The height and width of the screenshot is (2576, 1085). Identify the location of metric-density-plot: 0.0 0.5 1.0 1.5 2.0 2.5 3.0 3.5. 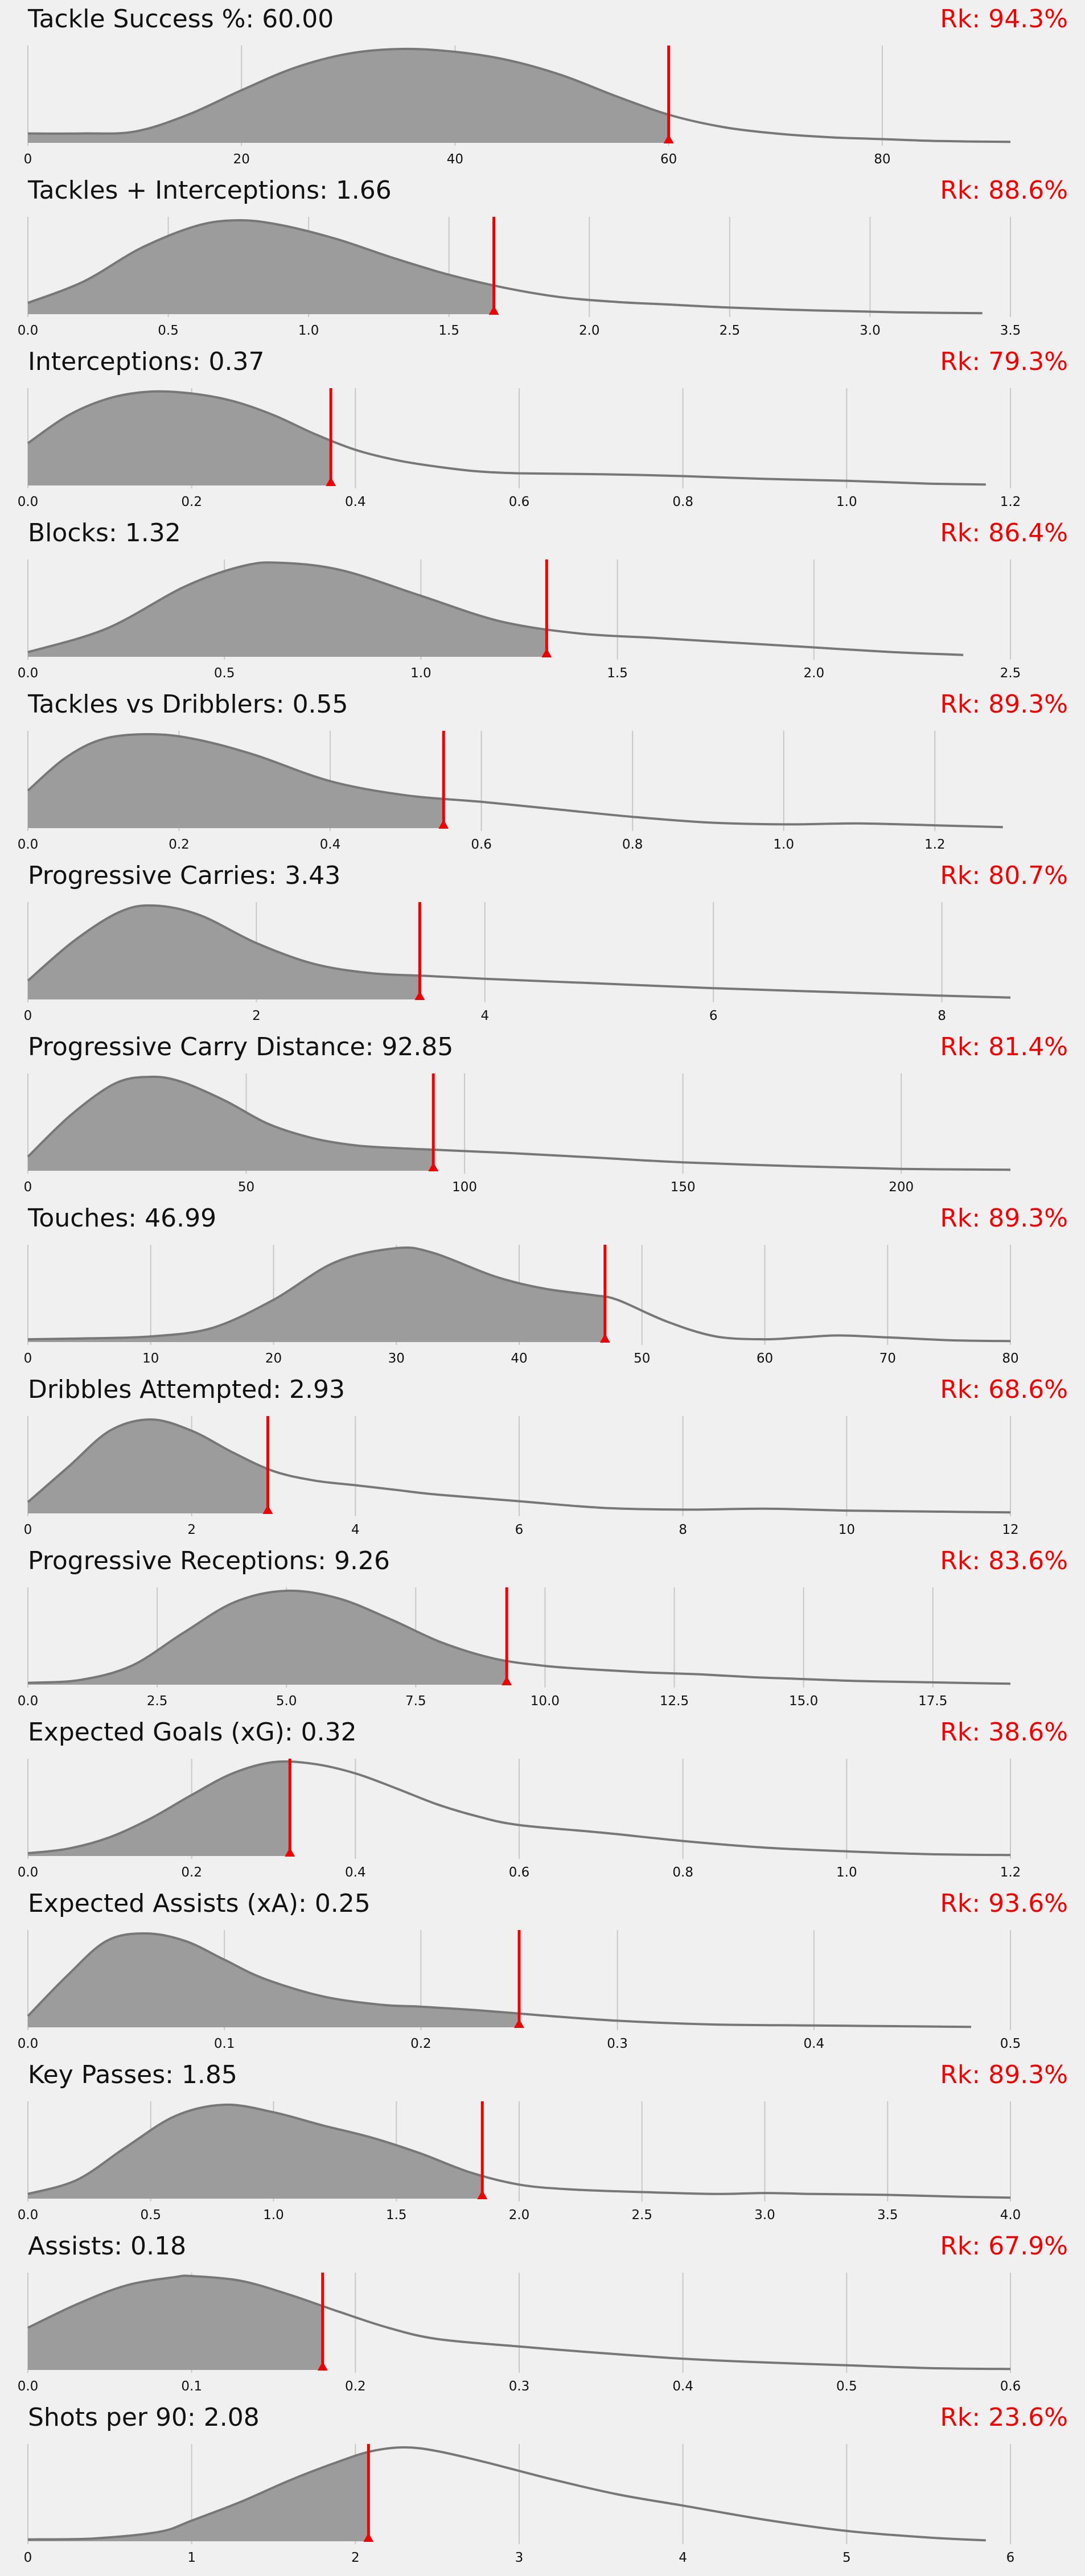
(519, 278).